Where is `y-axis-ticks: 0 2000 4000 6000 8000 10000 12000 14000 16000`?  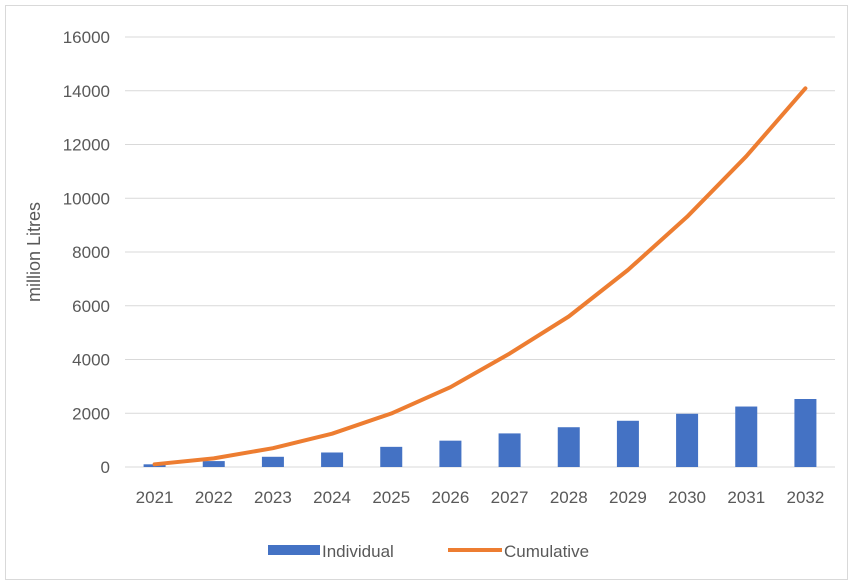
y-axis-ticks: 0 2000 4000 6000 8000 10000 12000 14000 16000 is located at coordinates (86, 252).